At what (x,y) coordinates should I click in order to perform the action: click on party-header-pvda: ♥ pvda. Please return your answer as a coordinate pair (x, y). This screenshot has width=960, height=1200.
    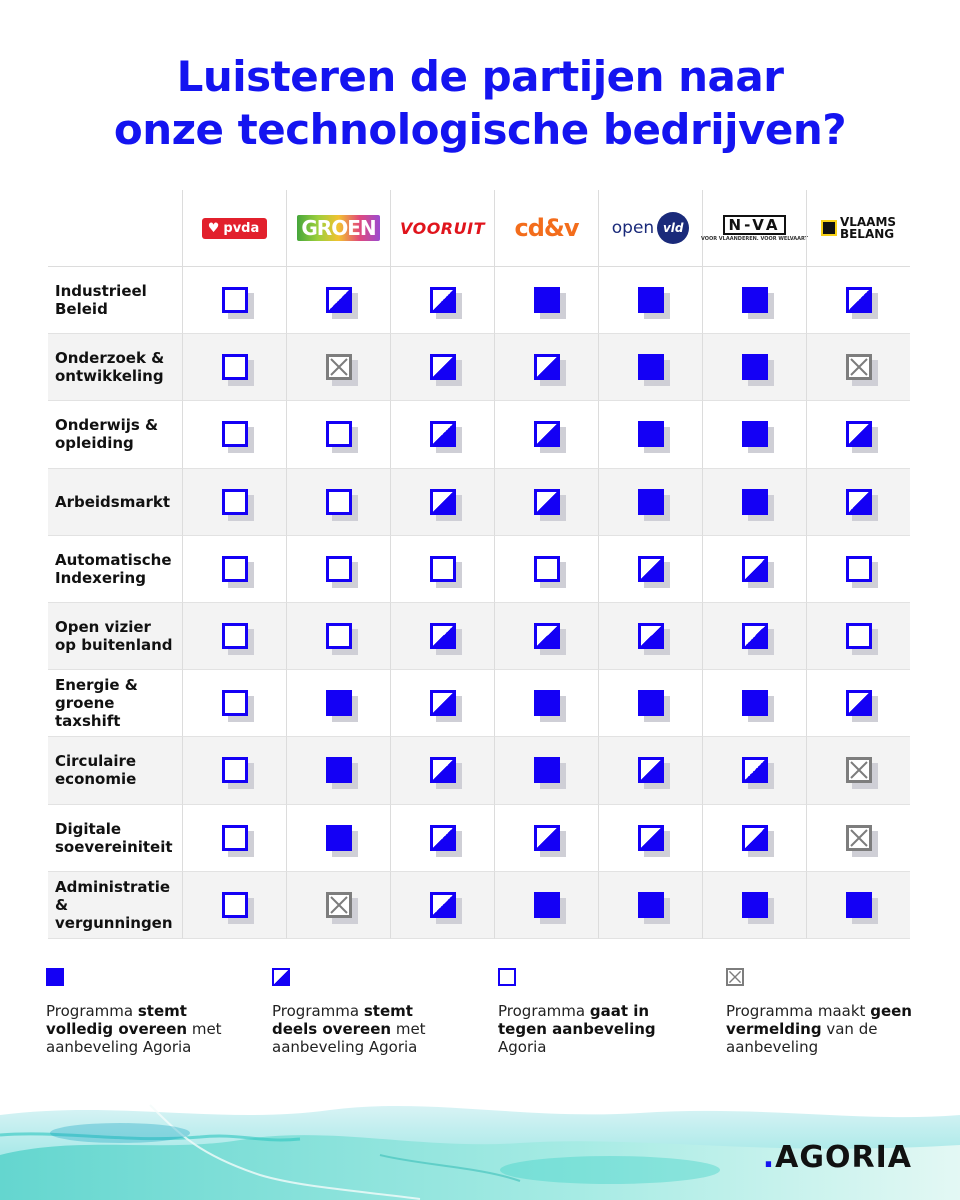
    Looking at the image, I should click on (234, 228).